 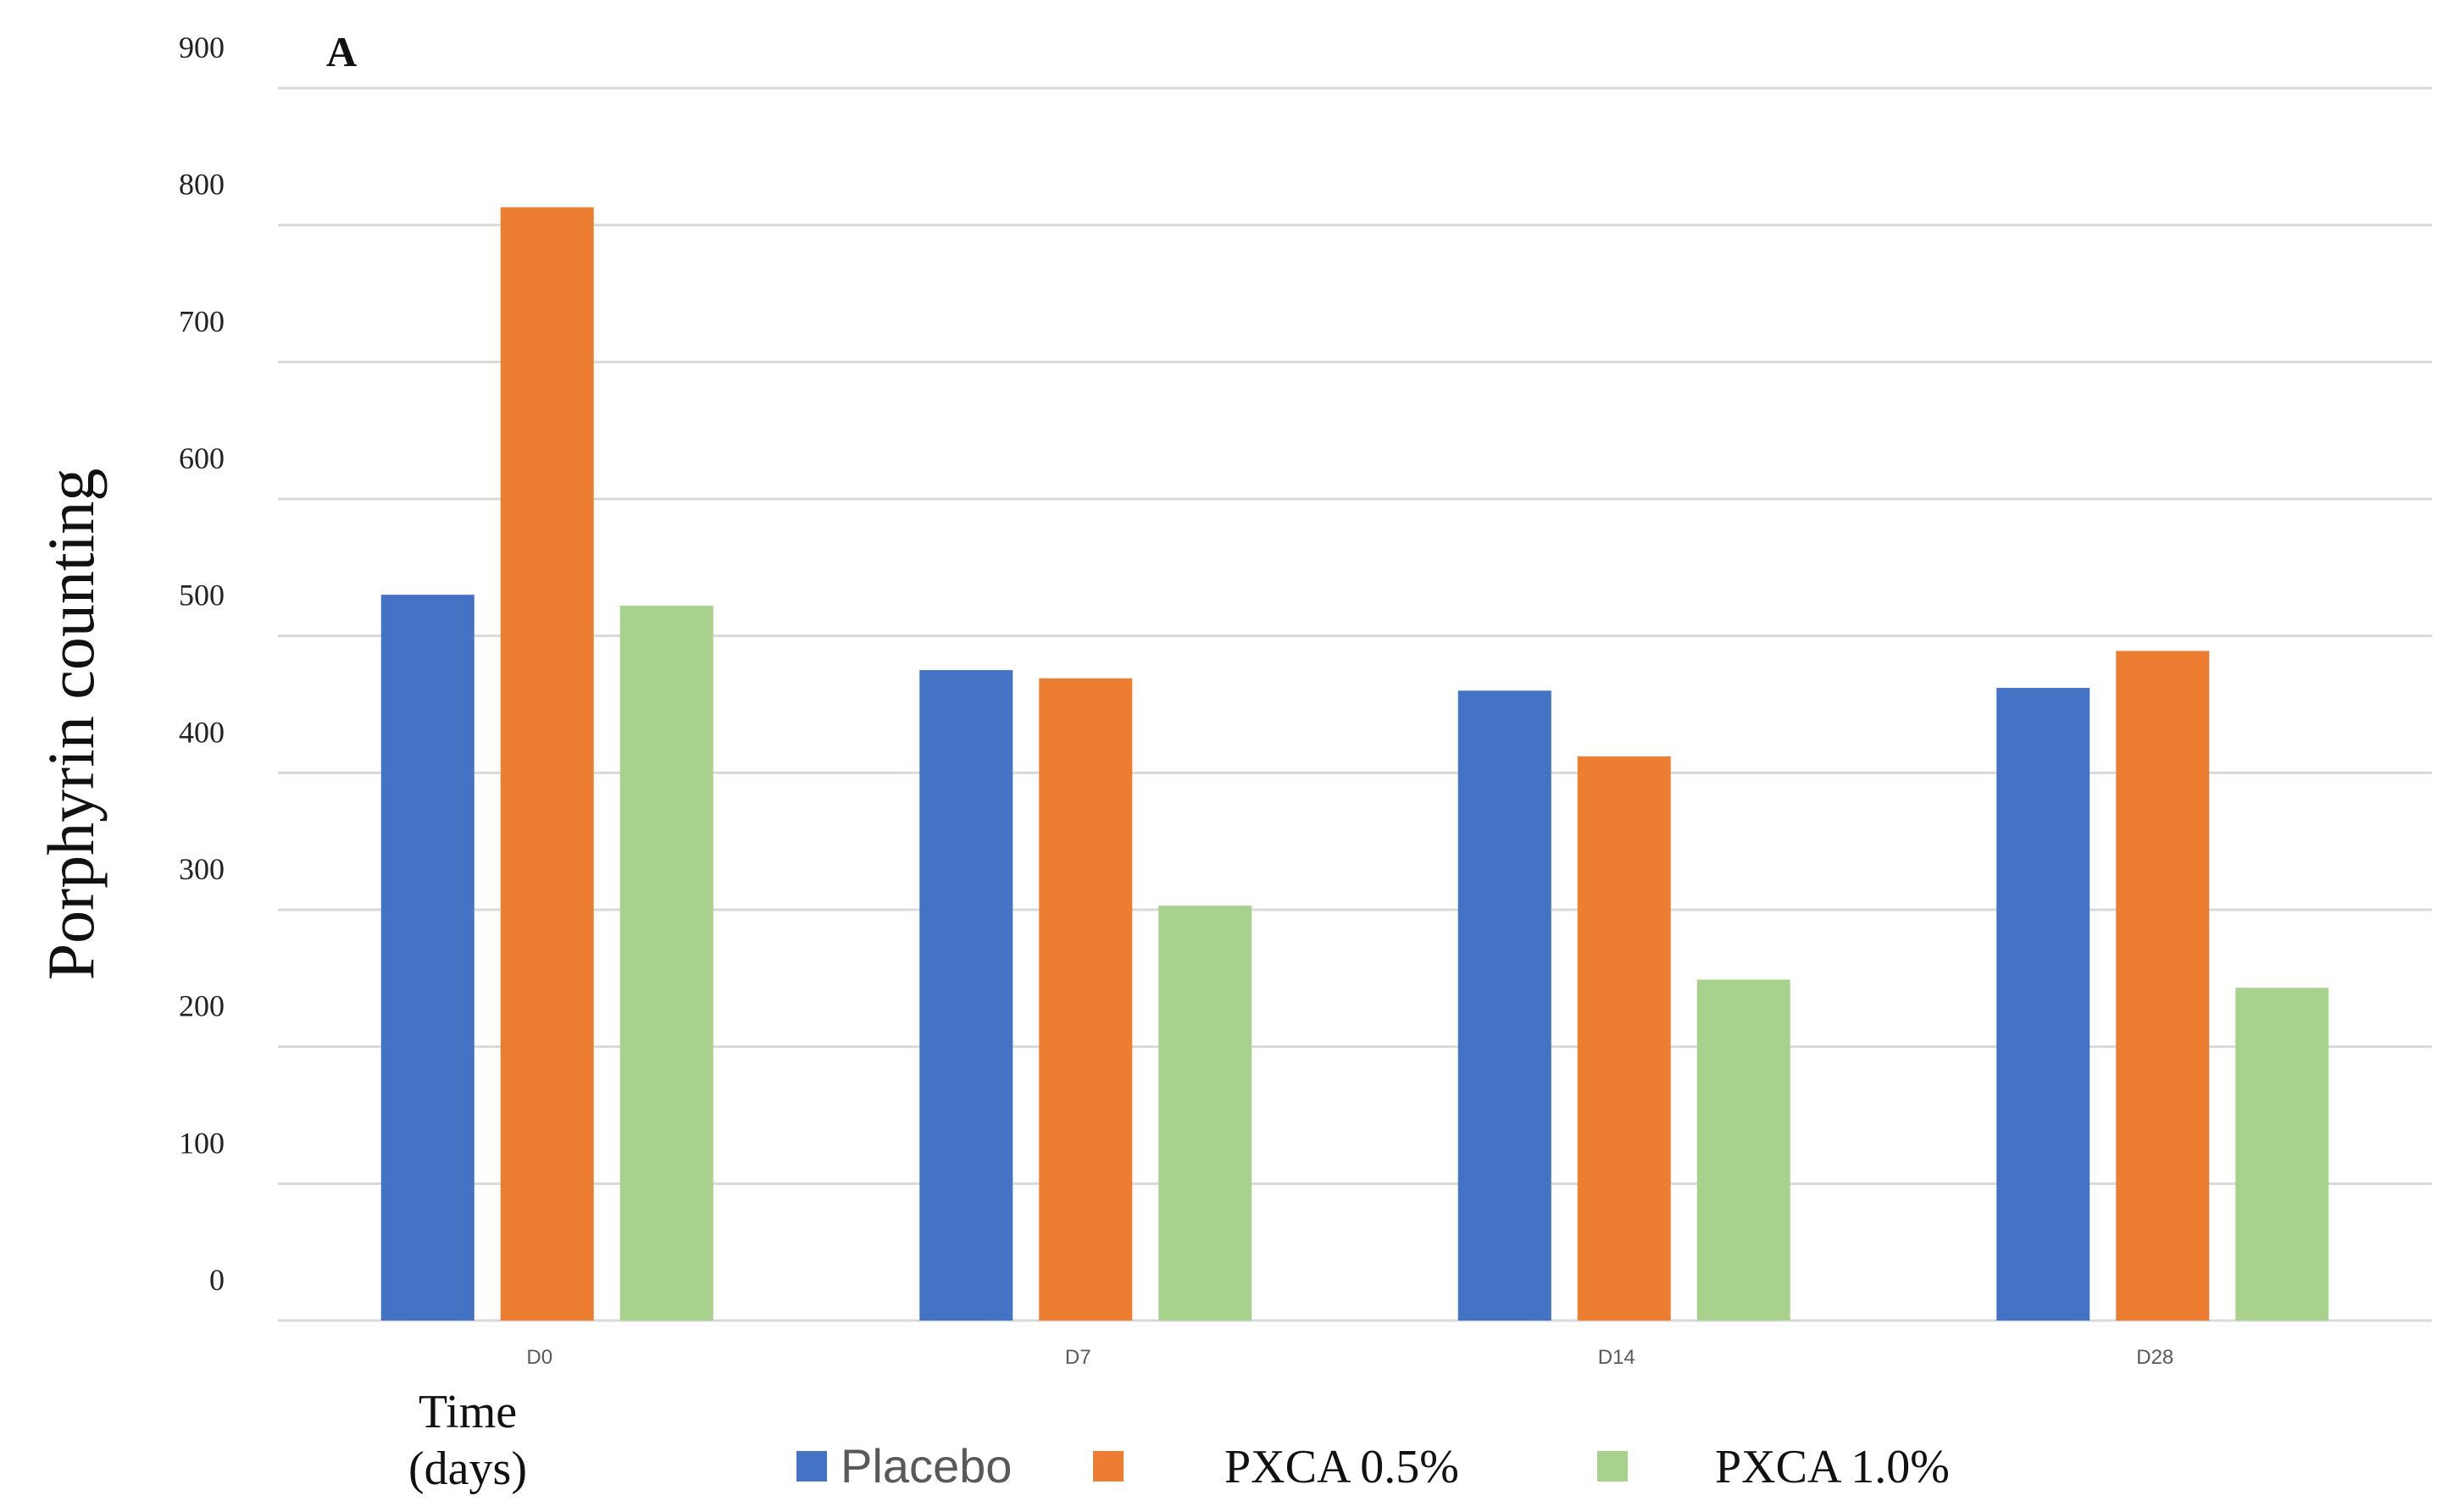 I want to click on y-tick-label: 600, so click(x=202, y=458).